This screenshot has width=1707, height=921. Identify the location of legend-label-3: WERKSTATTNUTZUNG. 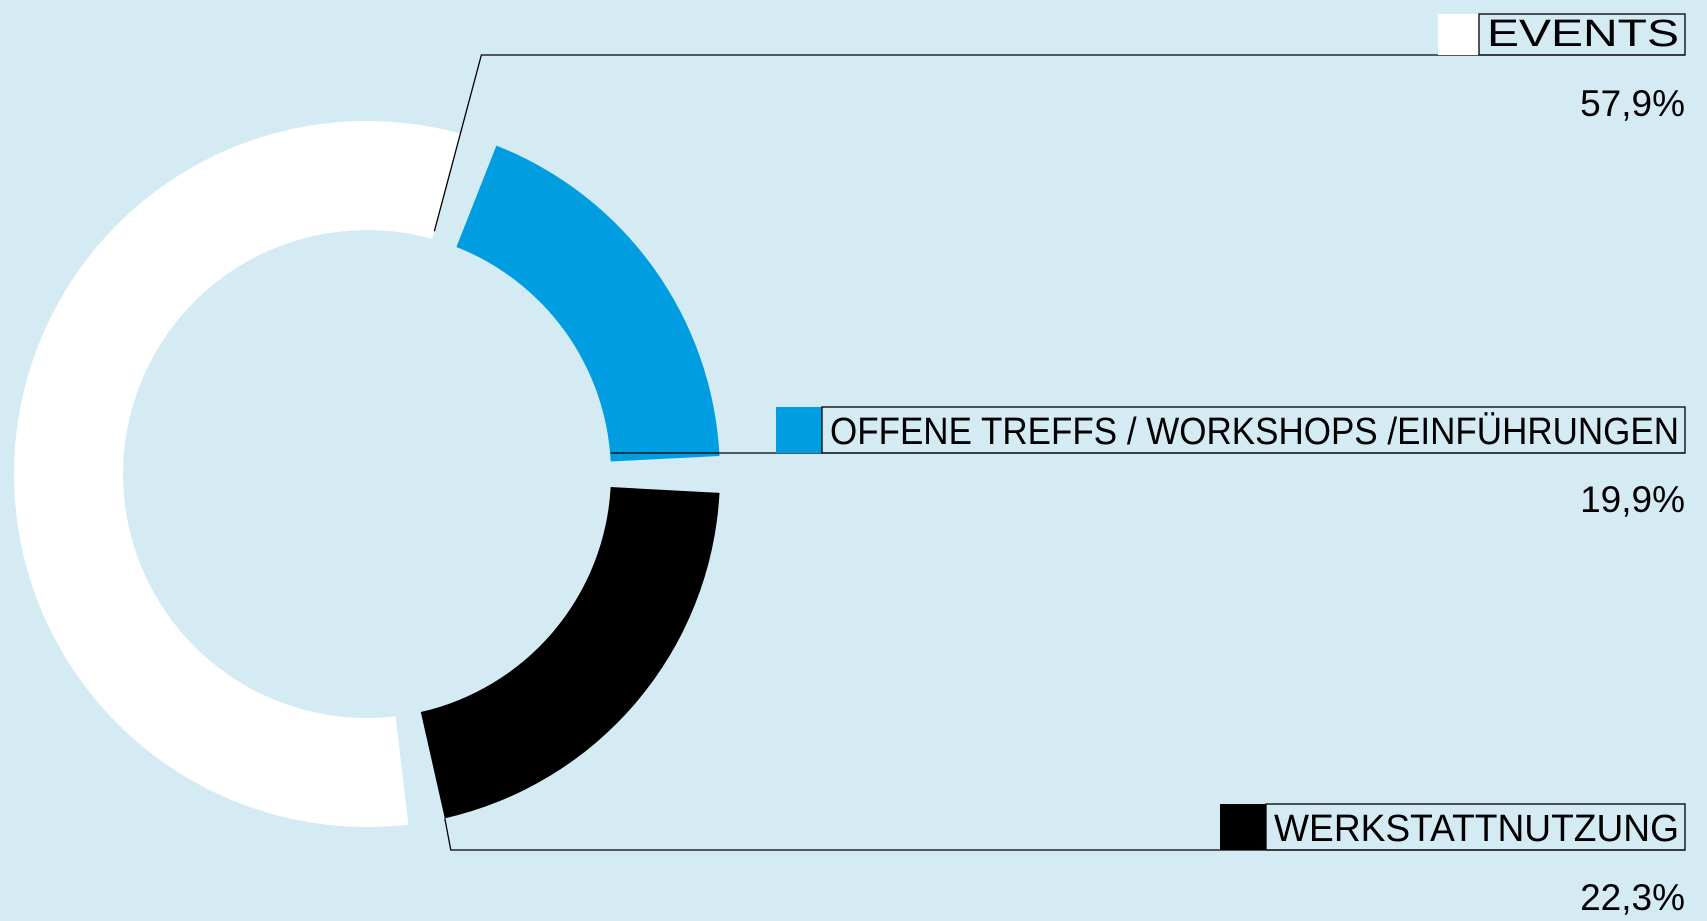
(1476, 829).